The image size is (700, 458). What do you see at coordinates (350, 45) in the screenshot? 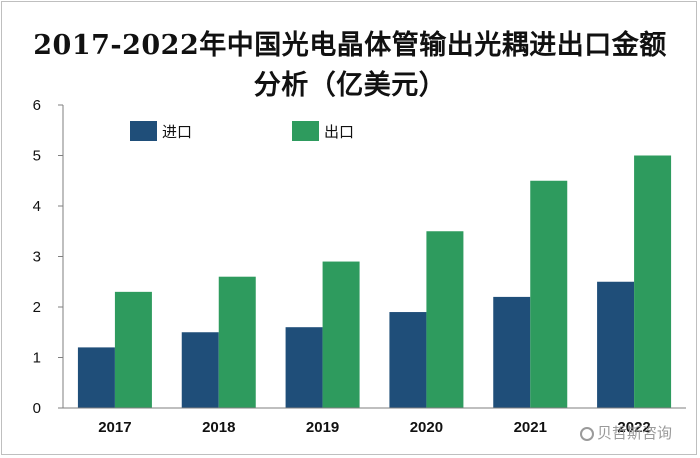
I see `chart-title-line-1: 2017-2022年中国光电晶体管输出光耦进出口金额` at bounding box center [350, 45].